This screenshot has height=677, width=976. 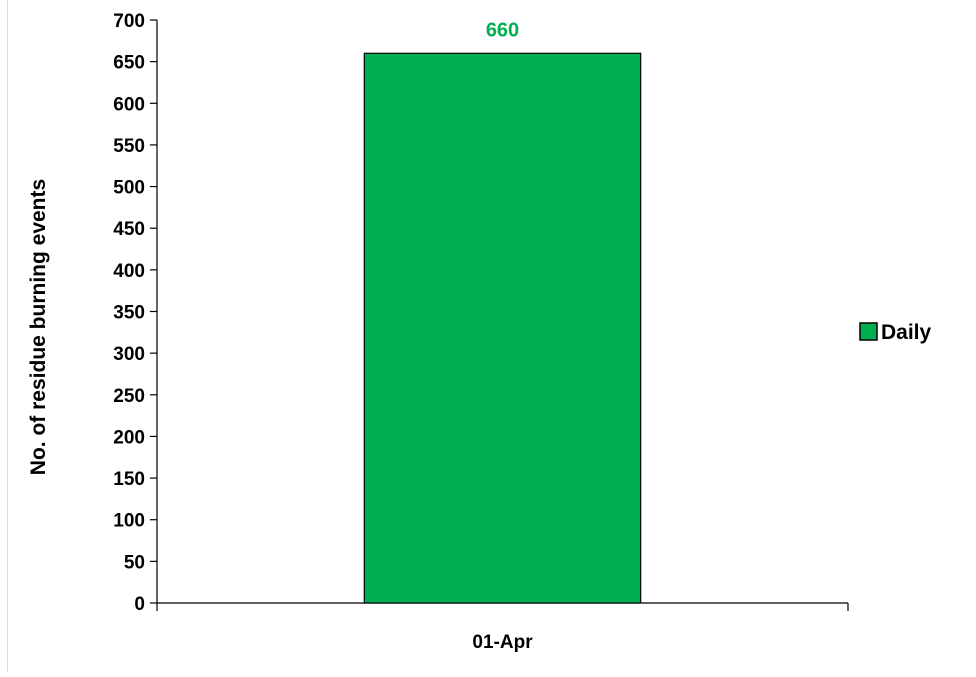 What do you see at coordinates (139, 604) in the screenshot?
I see `y-tick-label: 0` at bounding box center [139, 604].